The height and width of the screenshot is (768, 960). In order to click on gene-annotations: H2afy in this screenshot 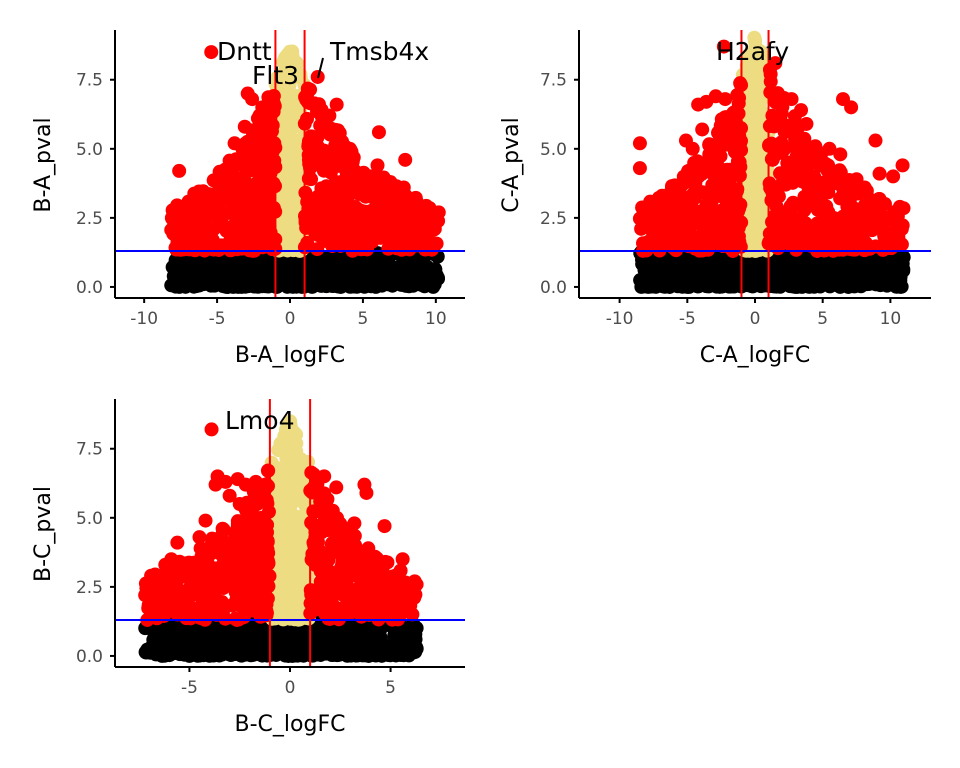, I will do `click(752, 51)`.